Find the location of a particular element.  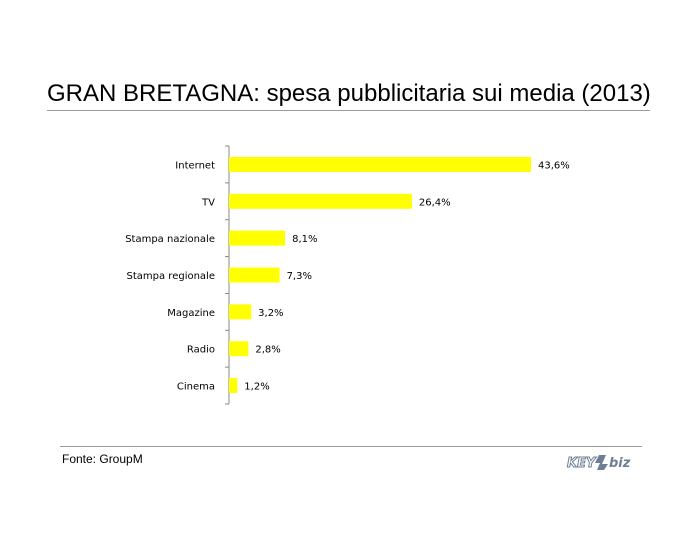

data-label: 1,2% is located at coordinates (256, 387).